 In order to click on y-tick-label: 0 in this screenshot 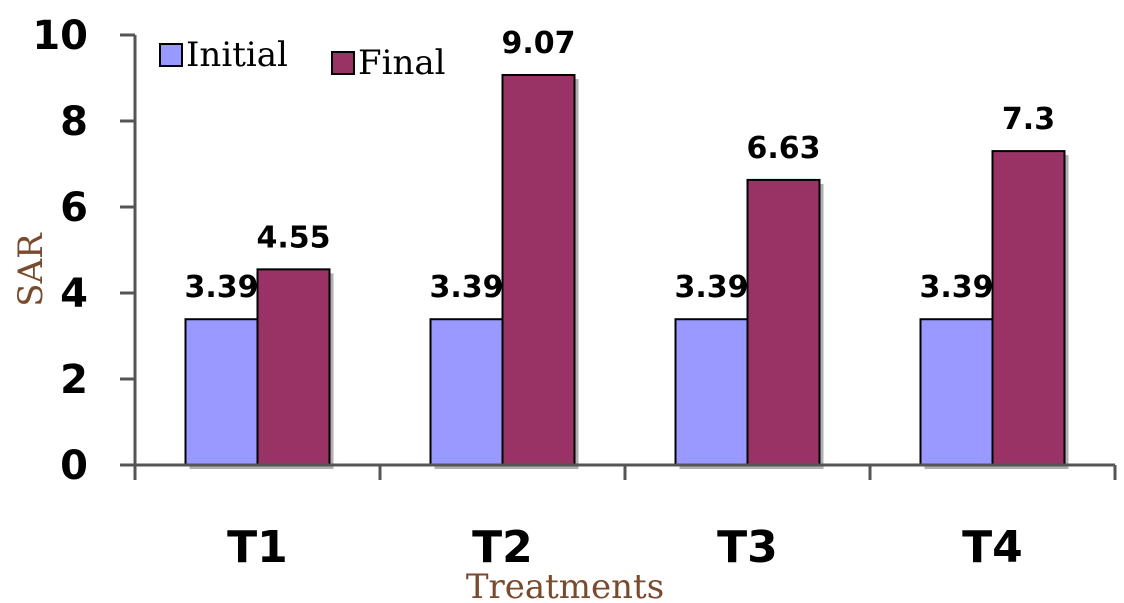, I will do `click(74, 466)`.